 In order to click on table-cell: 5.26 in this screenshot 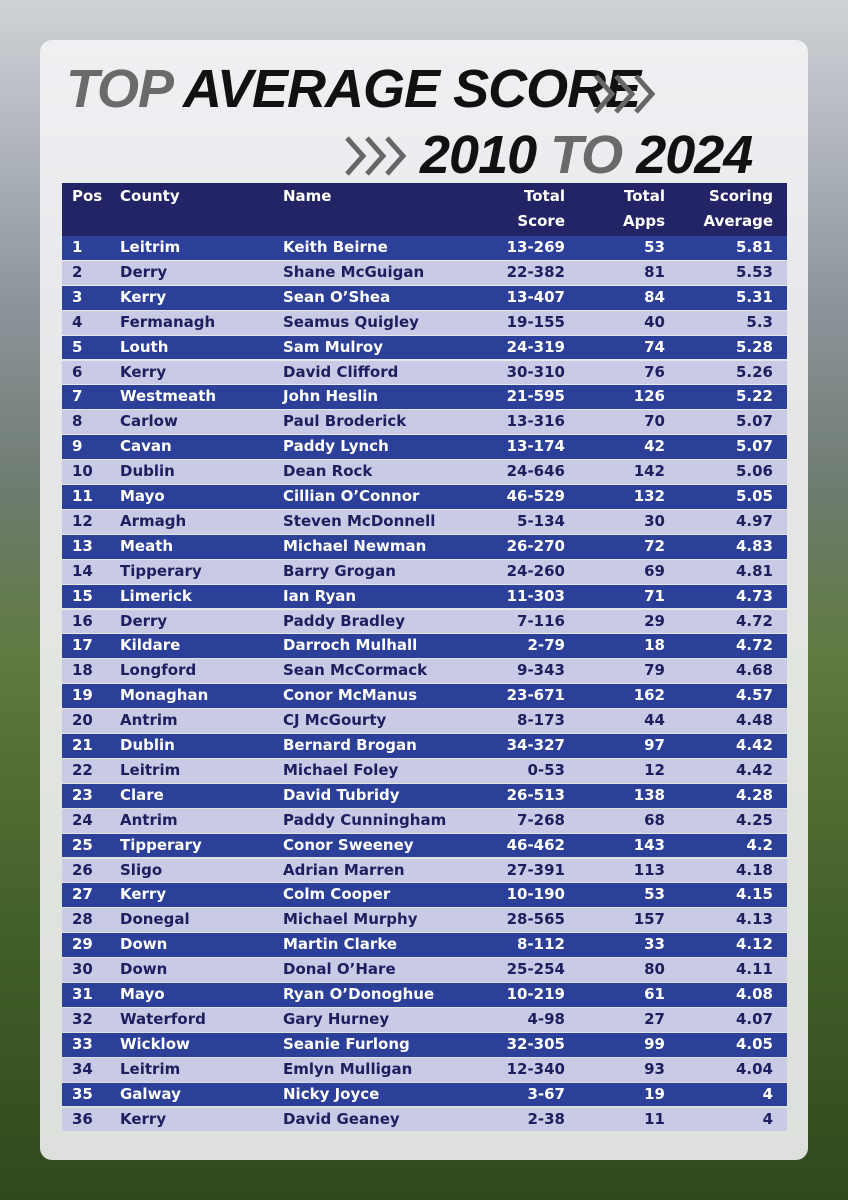, I will do `click(754, 371)`.